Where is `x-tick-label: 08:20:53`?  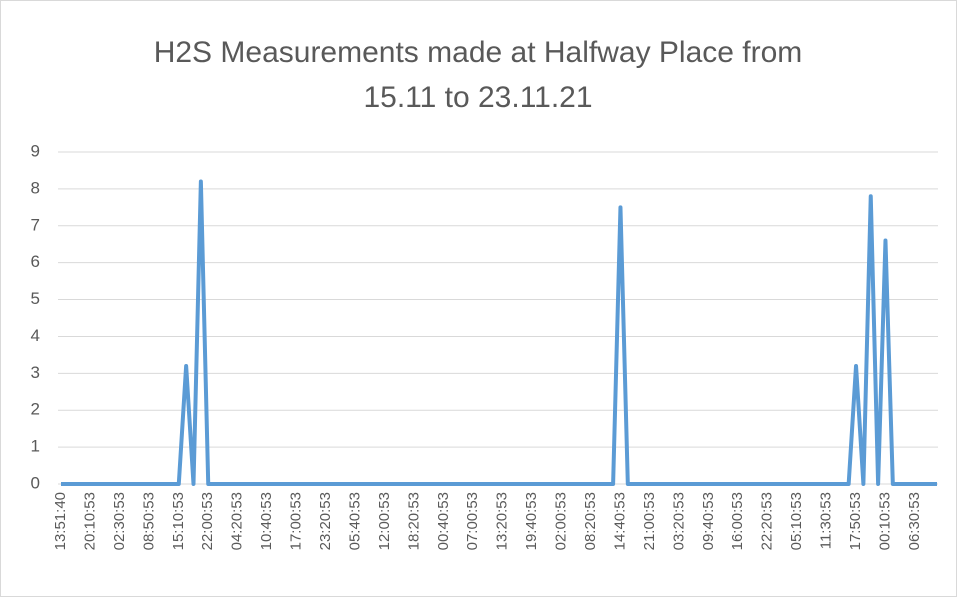
x-tick-label: 08:20:53 is located at coordinates (590, 521).